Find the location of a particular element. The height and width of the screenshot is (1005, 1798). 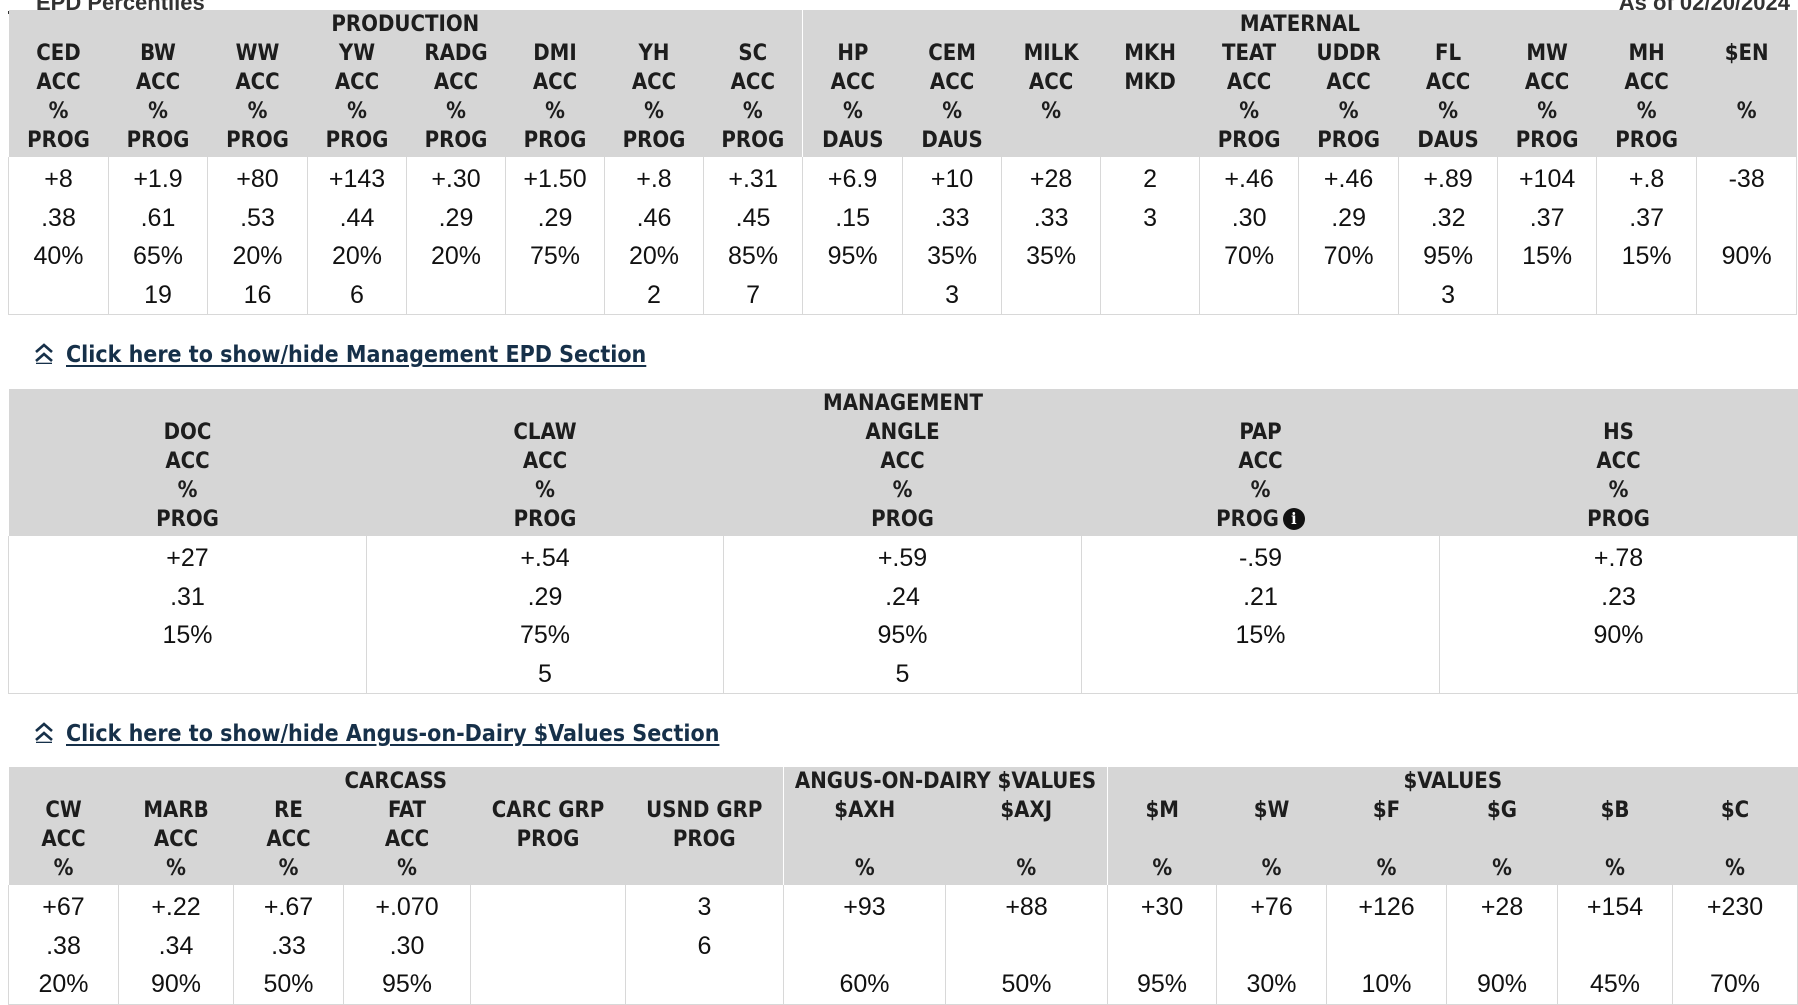

header-line-text: ANGLE is located at coordinates (902, 432).